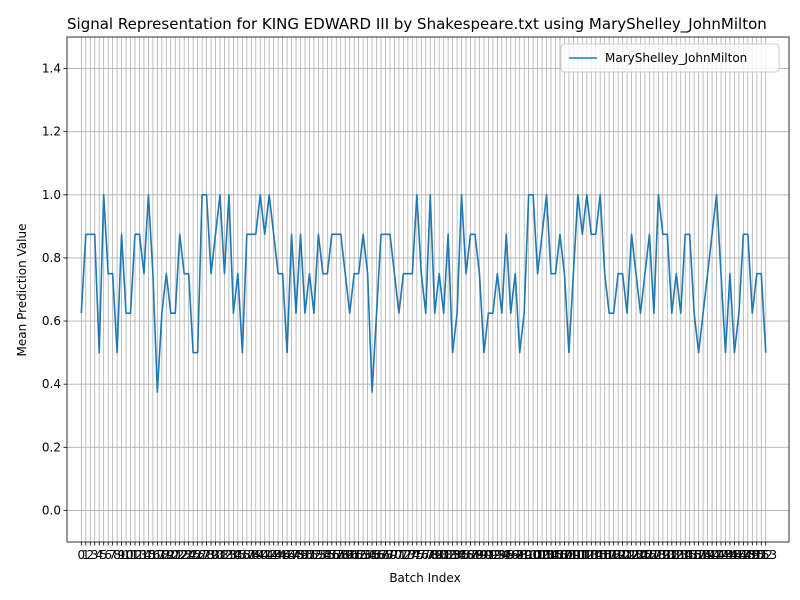 The width and height of the screenshot is (800, 600). Describe the element at coordinates (300, 555) in the screenshot. I see `x-tick-label: 49` at that location.